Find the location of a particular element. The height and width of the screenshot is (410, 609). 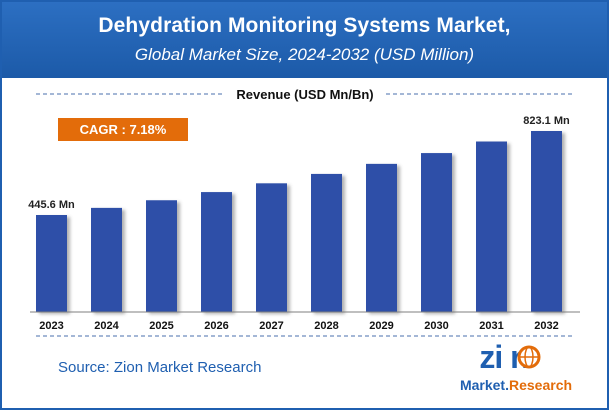

x-tick-label: 2027 is located at coordinates (271, 326).